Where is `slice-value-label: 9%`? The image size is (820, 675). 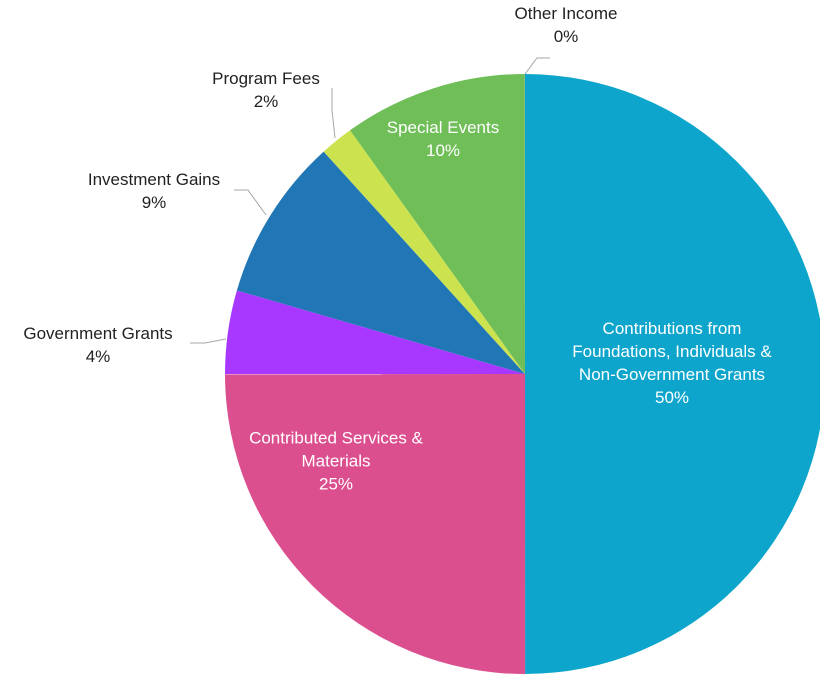 slice-value-label: 9% is located at coordinates (154, 202).